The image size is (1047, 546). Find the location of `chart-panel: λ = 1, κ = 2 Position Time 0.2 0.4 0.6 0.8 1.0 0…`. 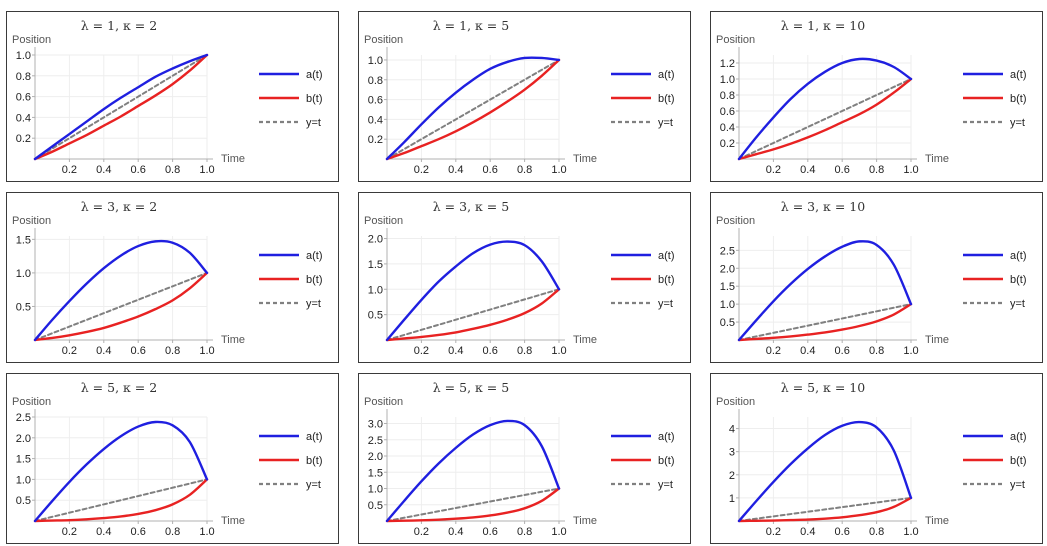

chart-panel: λ = 1, κ = 2 Position Time 0.2 0.4 0.6 0.8 1.0 0… is located at coordinates (172, 96).